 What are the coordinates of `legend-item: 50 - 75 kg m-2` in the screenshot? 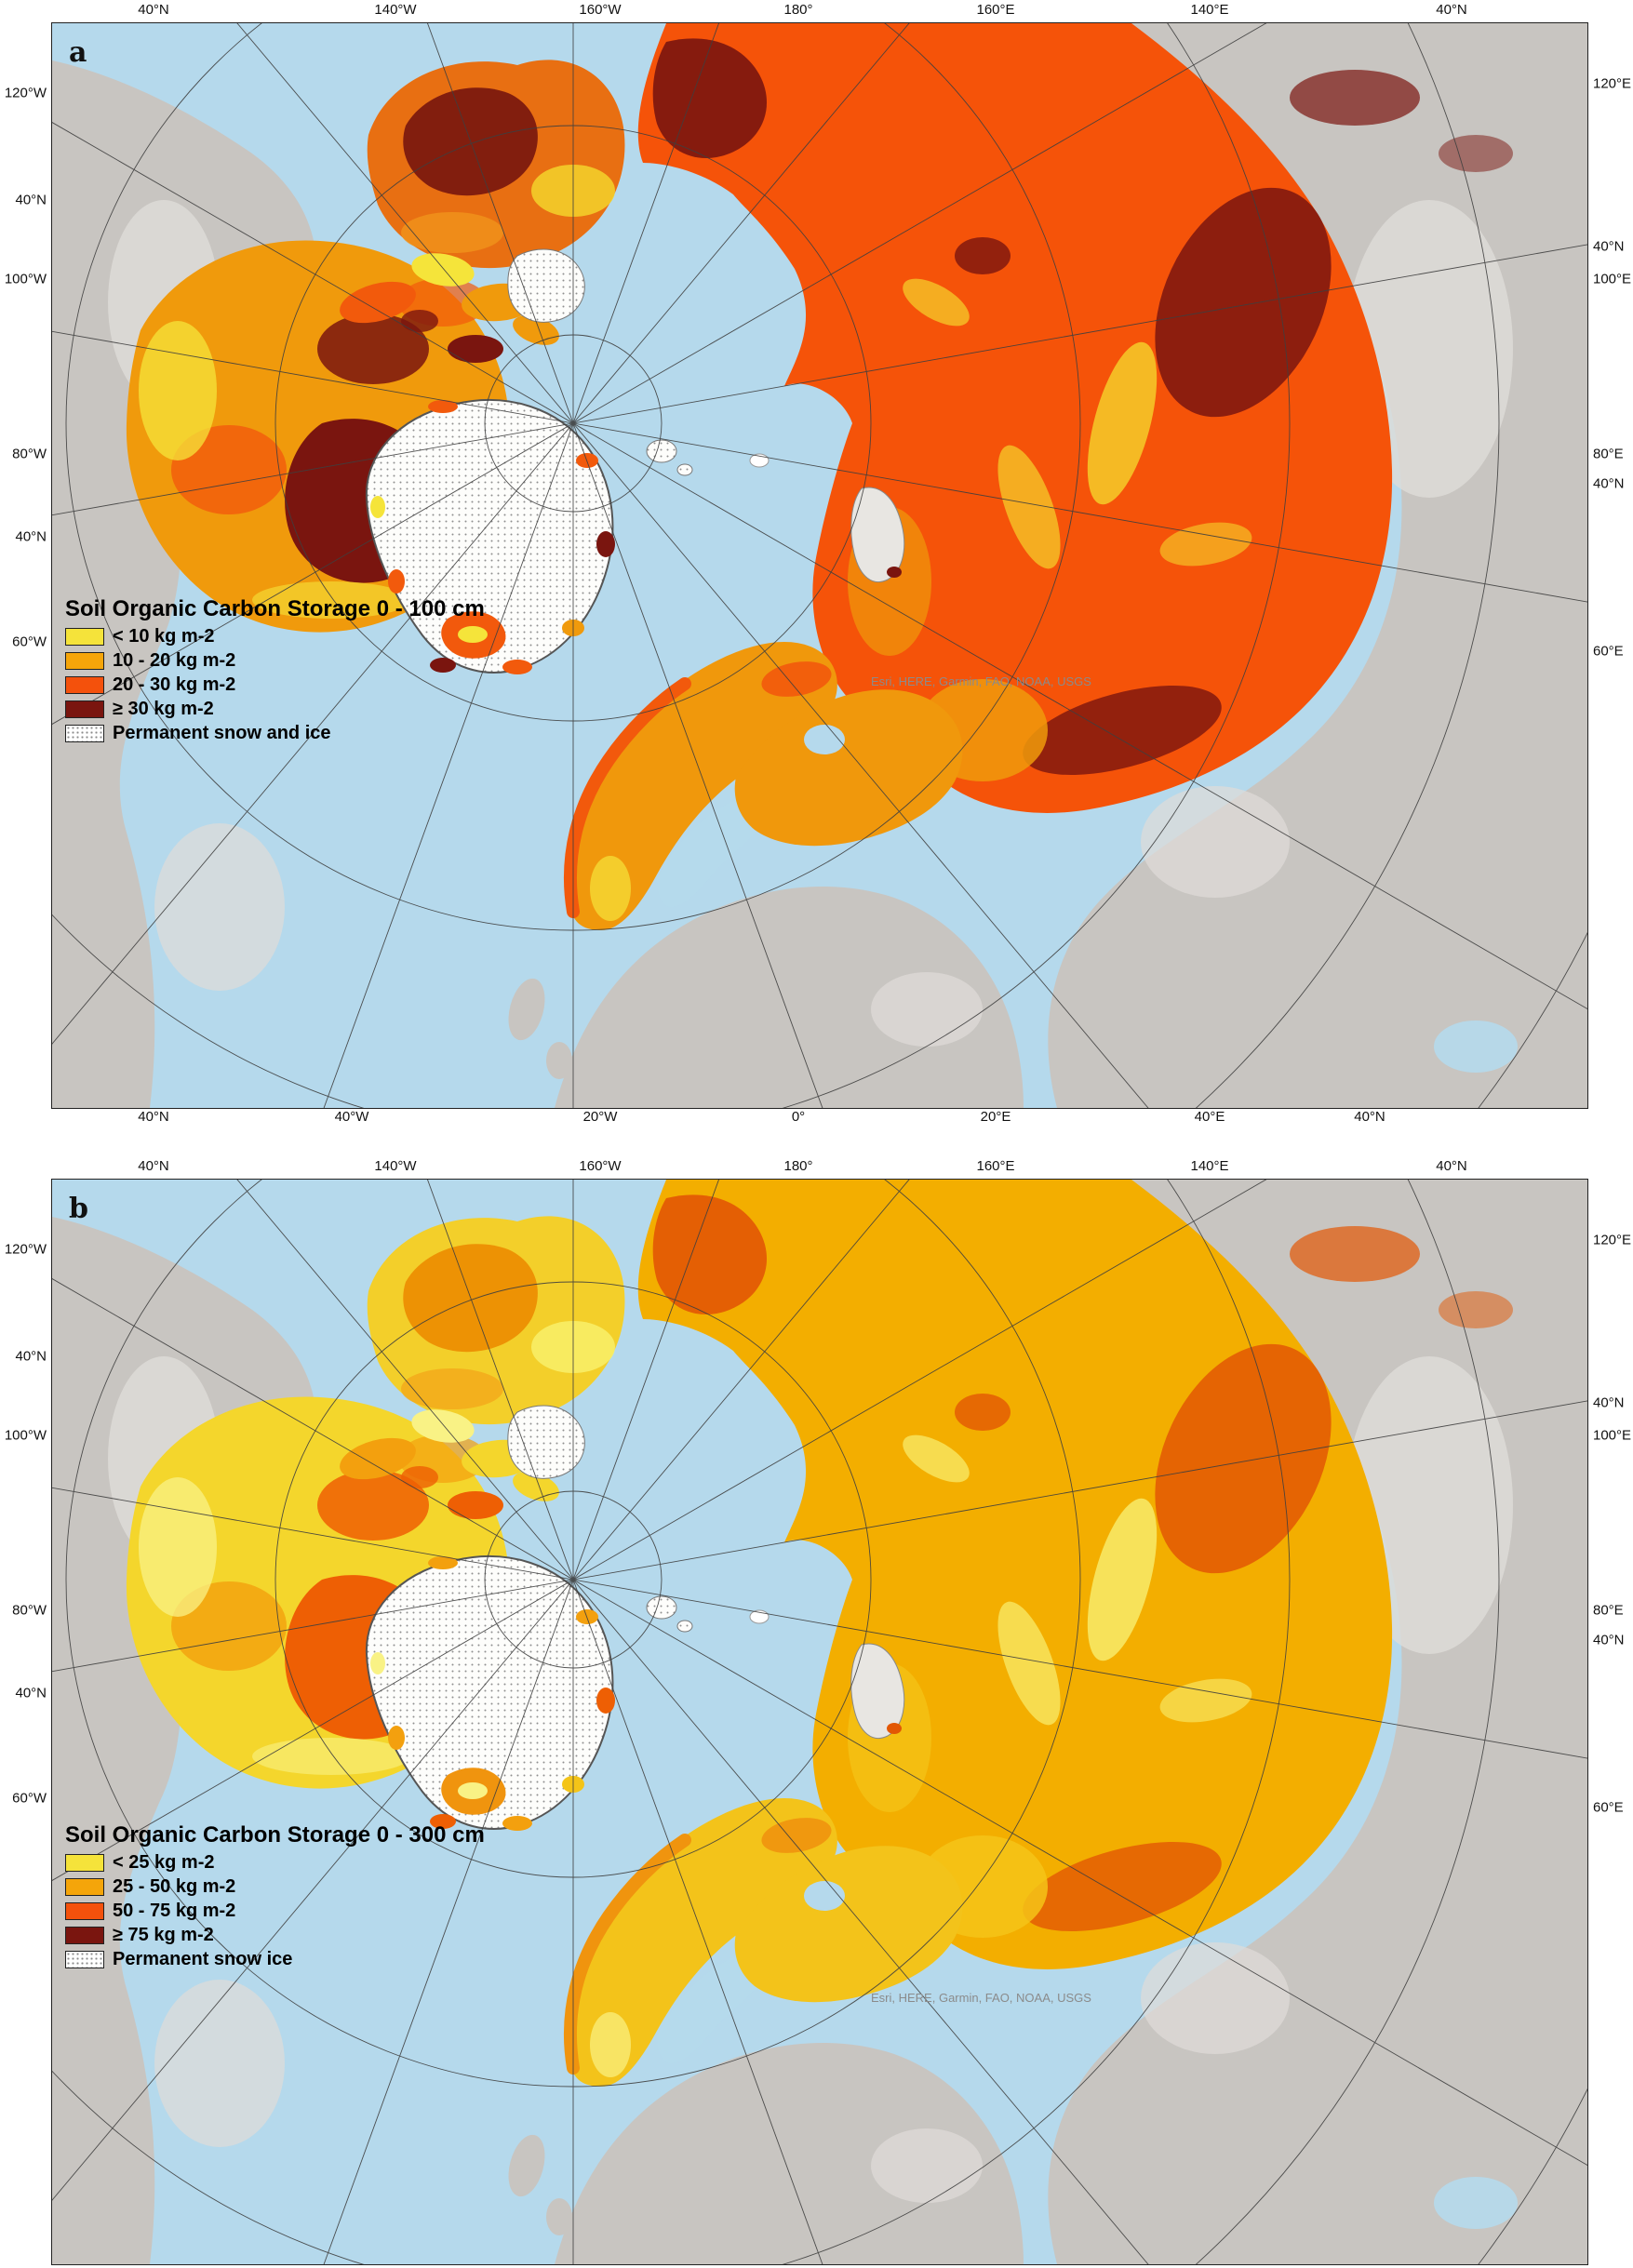 It's located at (275, 1912).